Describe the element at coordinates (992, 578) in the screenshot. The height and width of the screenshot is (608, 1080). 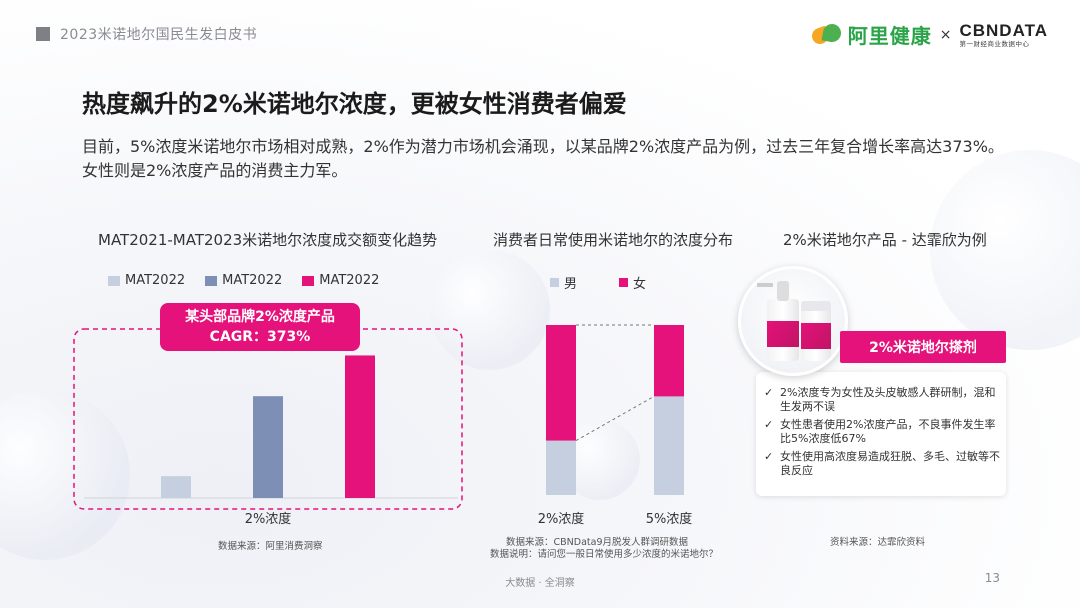
I see `page-number: 13` at that location.